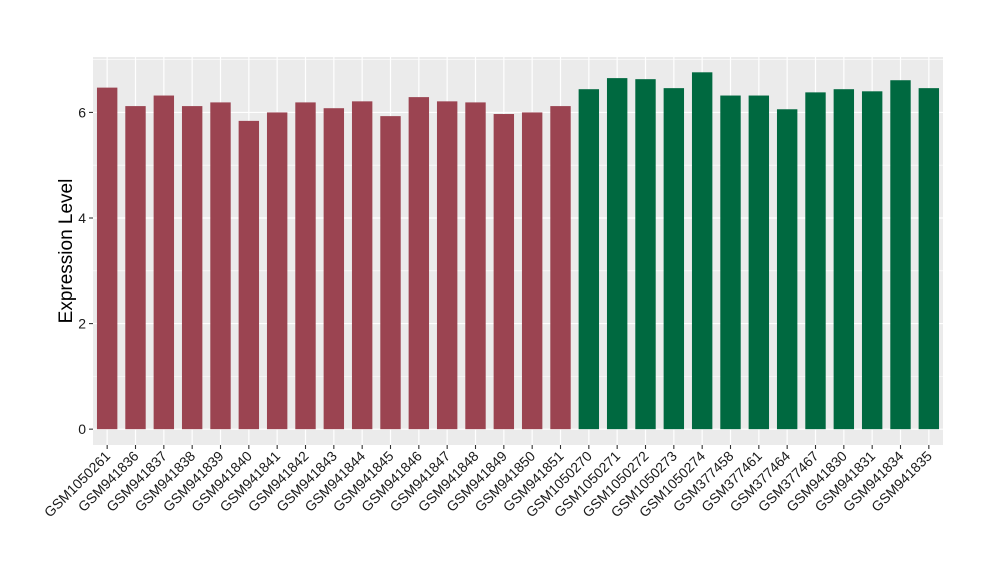 Image resolution: width=1000 pixels, height=585 pixels. What do you see at coordinates (82, 429) in the screenshot?
I see `y-tick-label: 0` at bounding box center [82, 429].